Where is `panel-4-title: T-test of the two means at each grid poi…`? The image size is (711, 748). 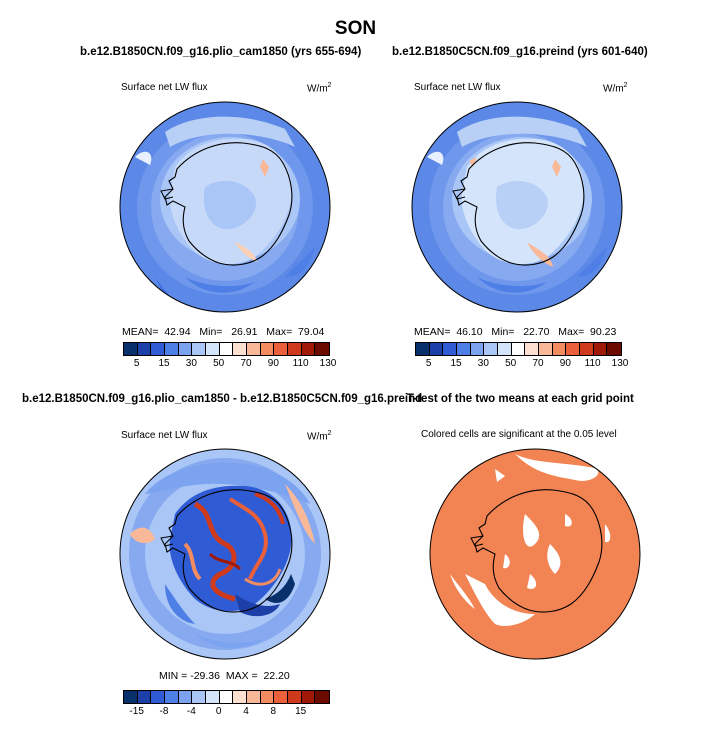 panel-4-title: T-test of the two means at each grid poi… is located at coordinates (520, 399).